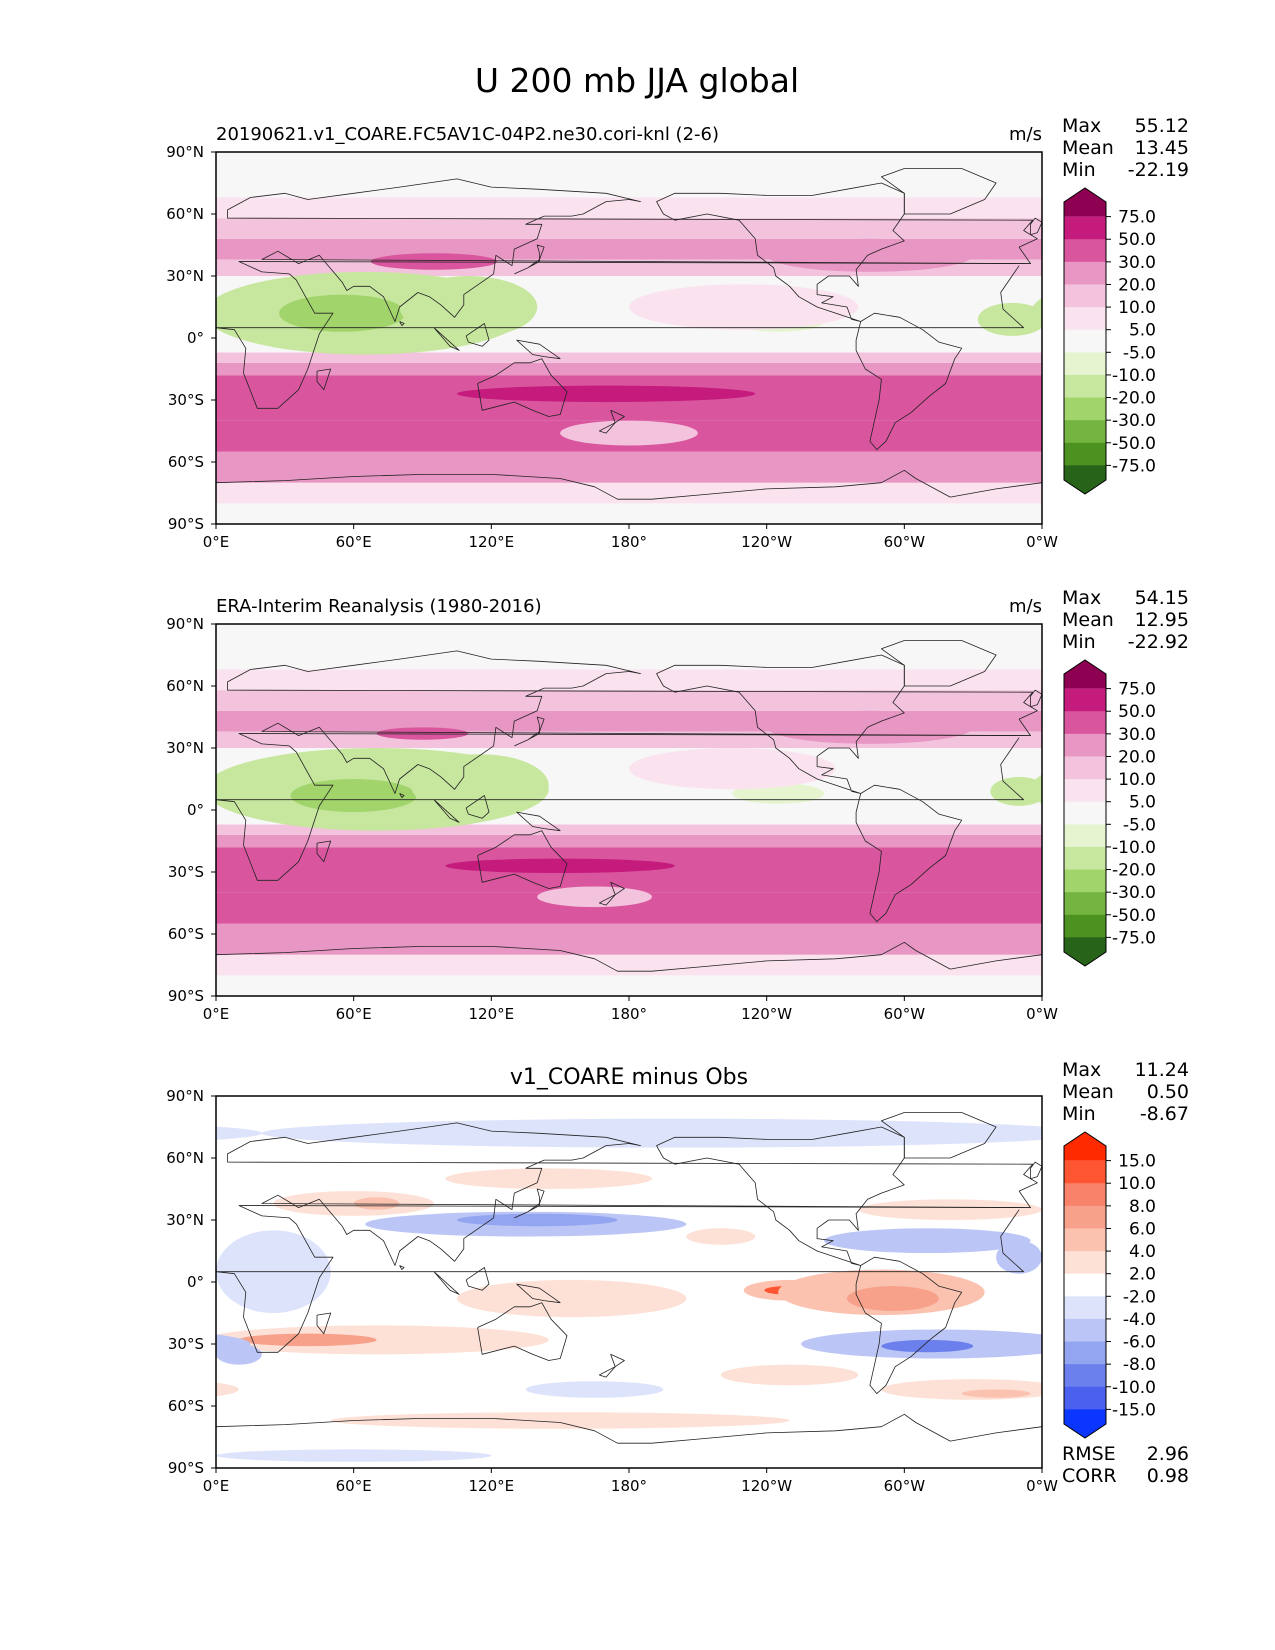  I want to click on stat-value: 54.15, so click(1162, 598).